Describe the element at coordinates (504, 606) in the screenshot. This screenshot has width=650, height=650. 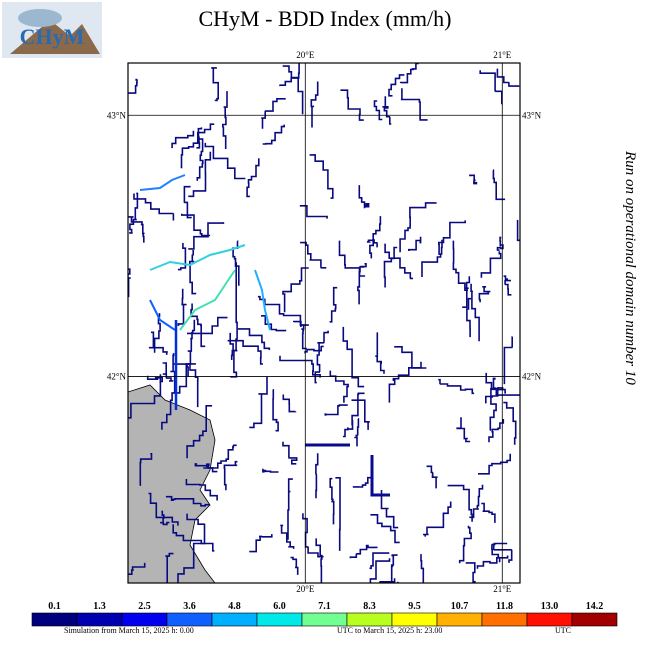
I see `colorbar-label: 11.8` at that location.